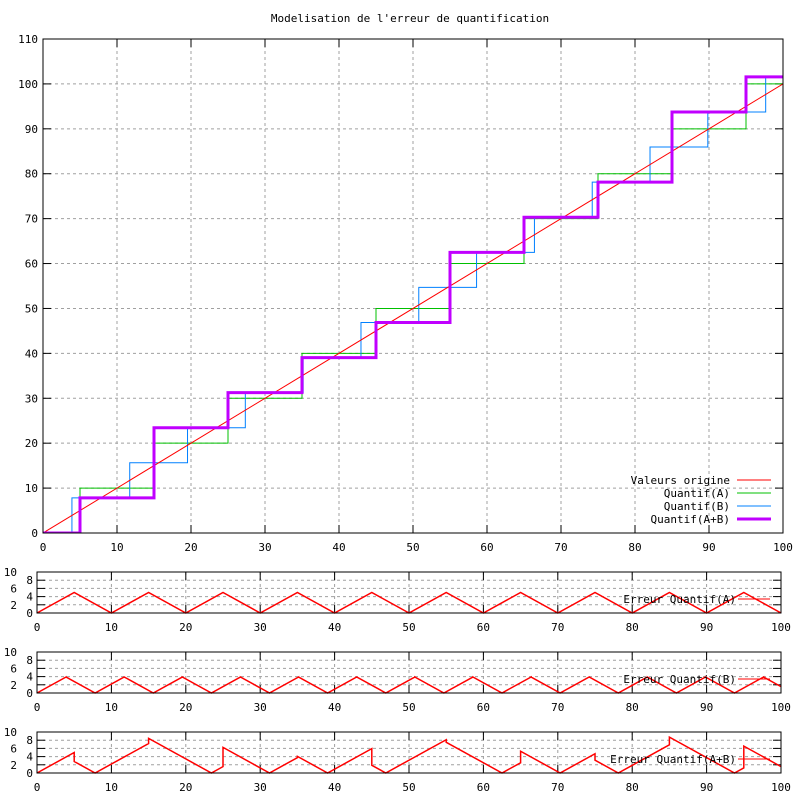 The image size is (800, 800). Describe the element at coordinates (31, 353) in the screenshot. I see `y-tick-label: 40` at that location.